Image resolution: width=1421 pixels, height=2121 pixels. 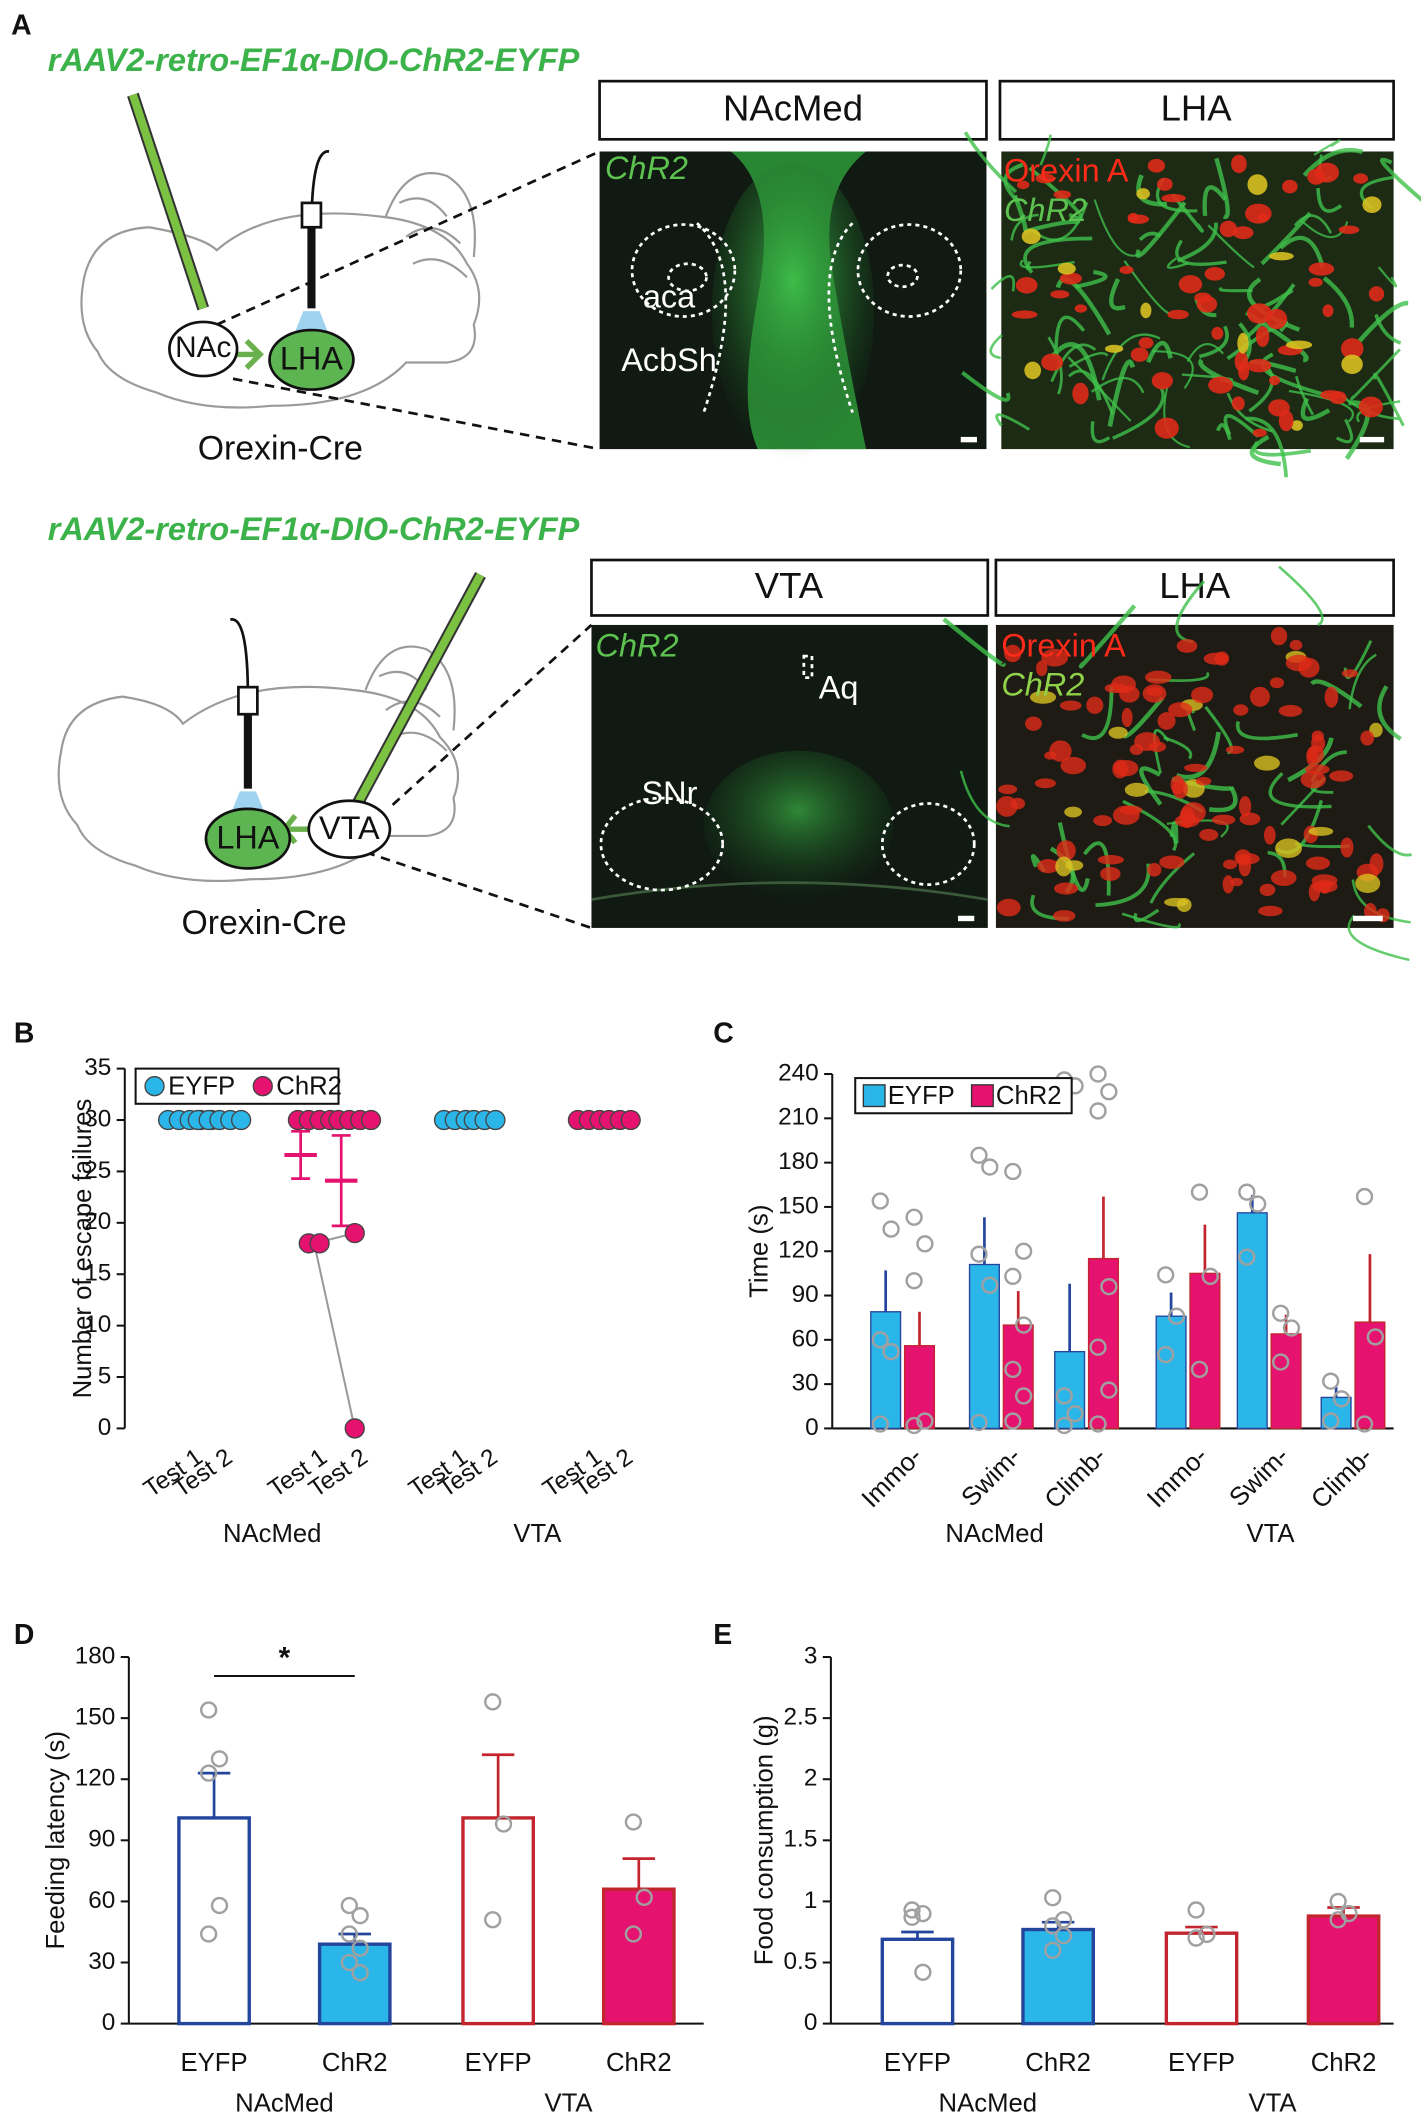 I want to click on group-label: NAcMed, so click(x=994, y=1534).